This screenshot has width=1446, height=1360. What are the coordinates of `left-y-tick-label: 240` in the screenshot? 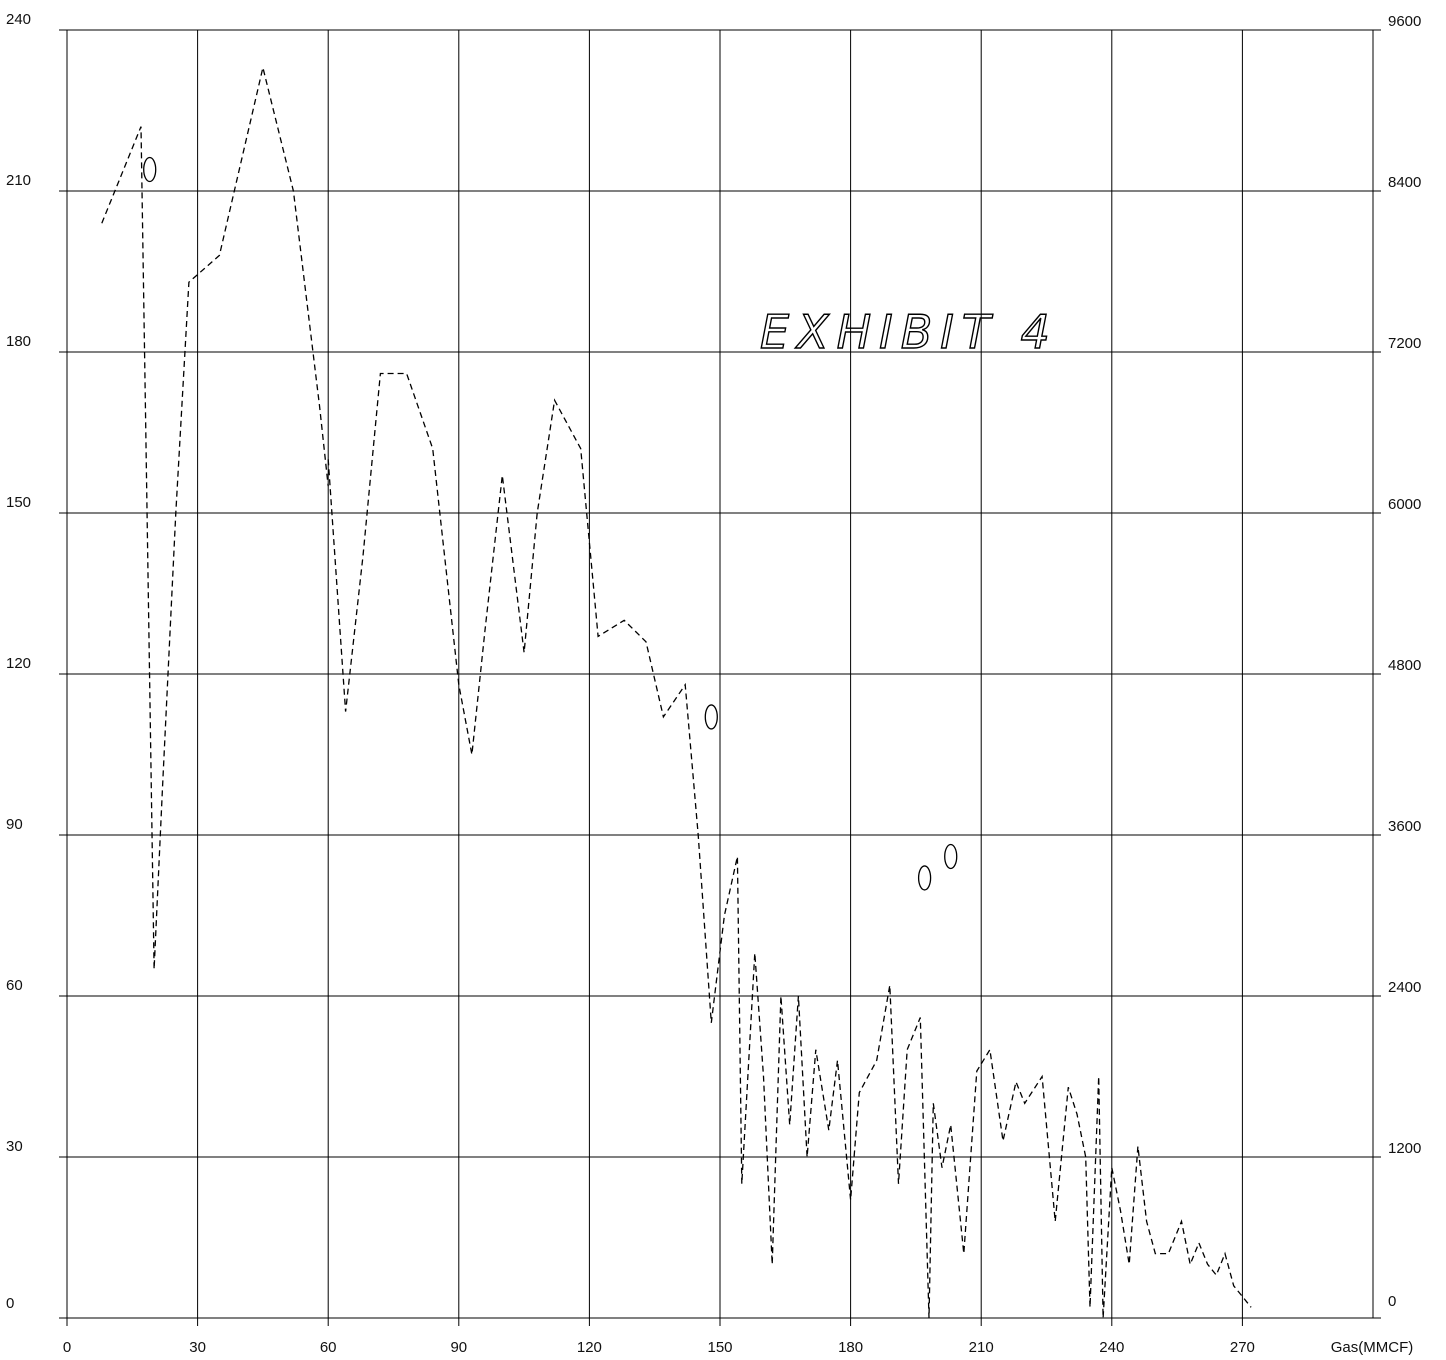 It's located at (18, 19).